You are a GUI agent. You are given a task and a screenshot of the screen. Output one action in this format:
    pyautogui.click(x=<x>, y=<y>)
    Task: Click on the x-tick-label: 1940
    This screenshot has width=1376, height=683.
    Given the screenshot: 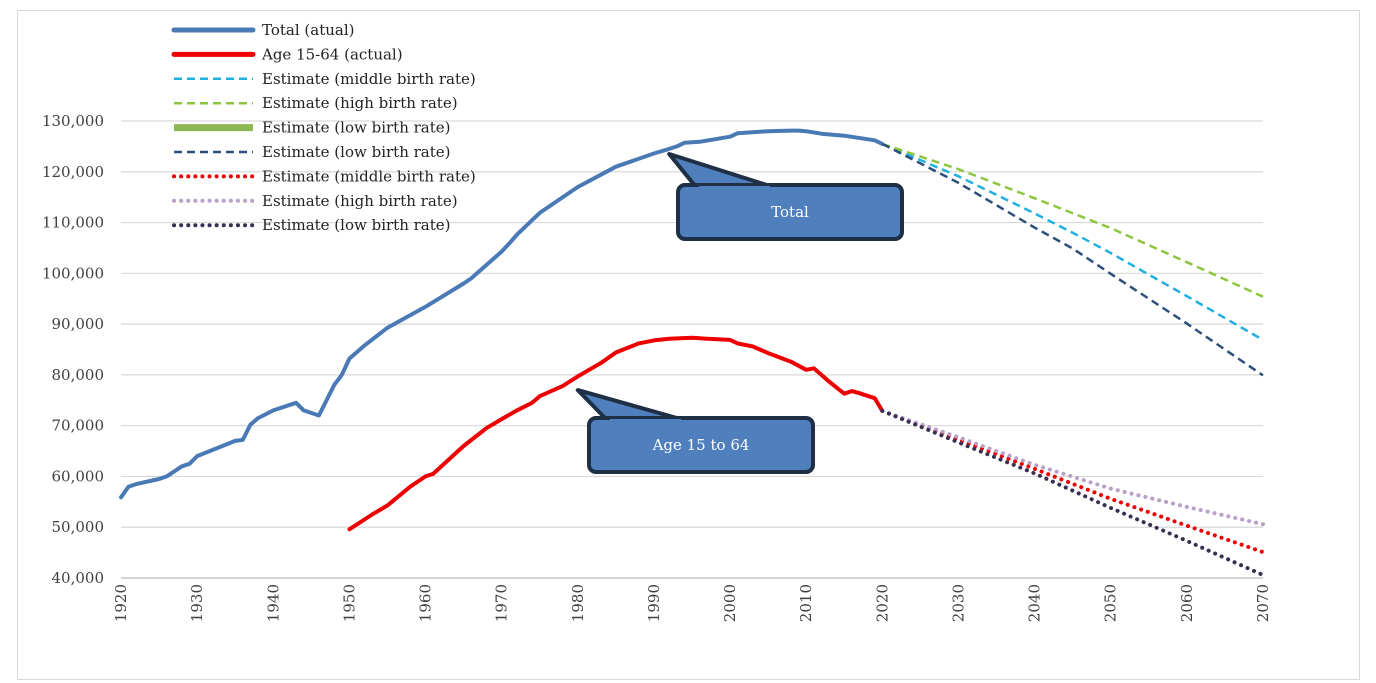 What is the action you would take?
    pyautogui.click(x=273, y=603)
    